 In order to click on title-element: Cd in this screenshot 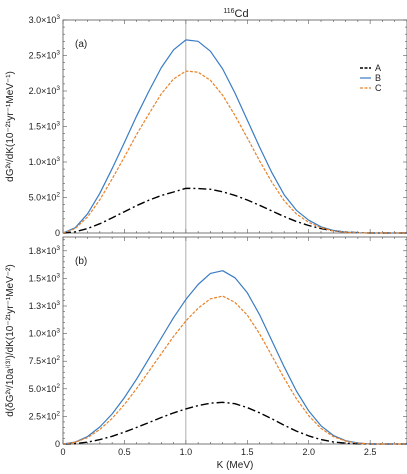, I will do `click(242, 14)`.